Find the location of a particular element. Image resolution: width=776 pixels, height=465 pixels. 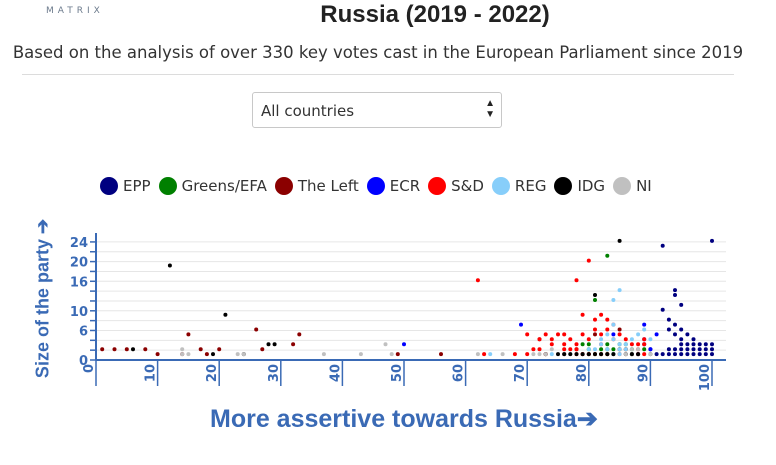

country-select: All countries ▲ ▼ is located at coordinates (377, 110).